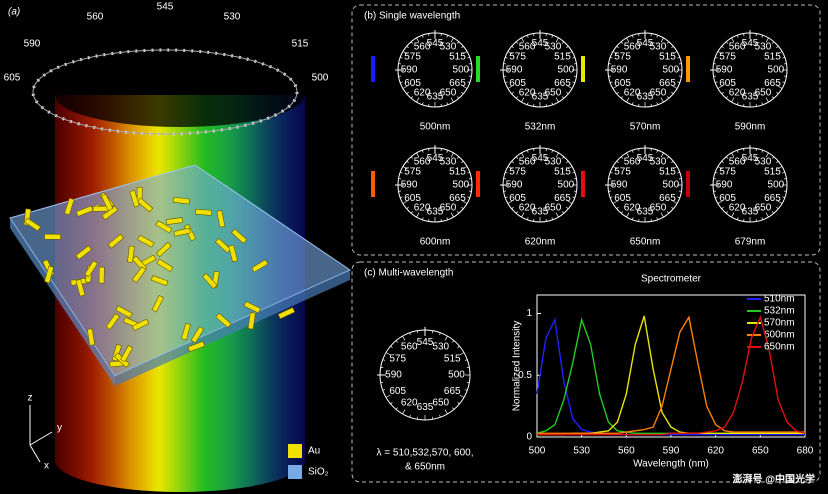 This screenshot has height=494, width=828. I want to click on dial-label: 515, so click(562, 56).